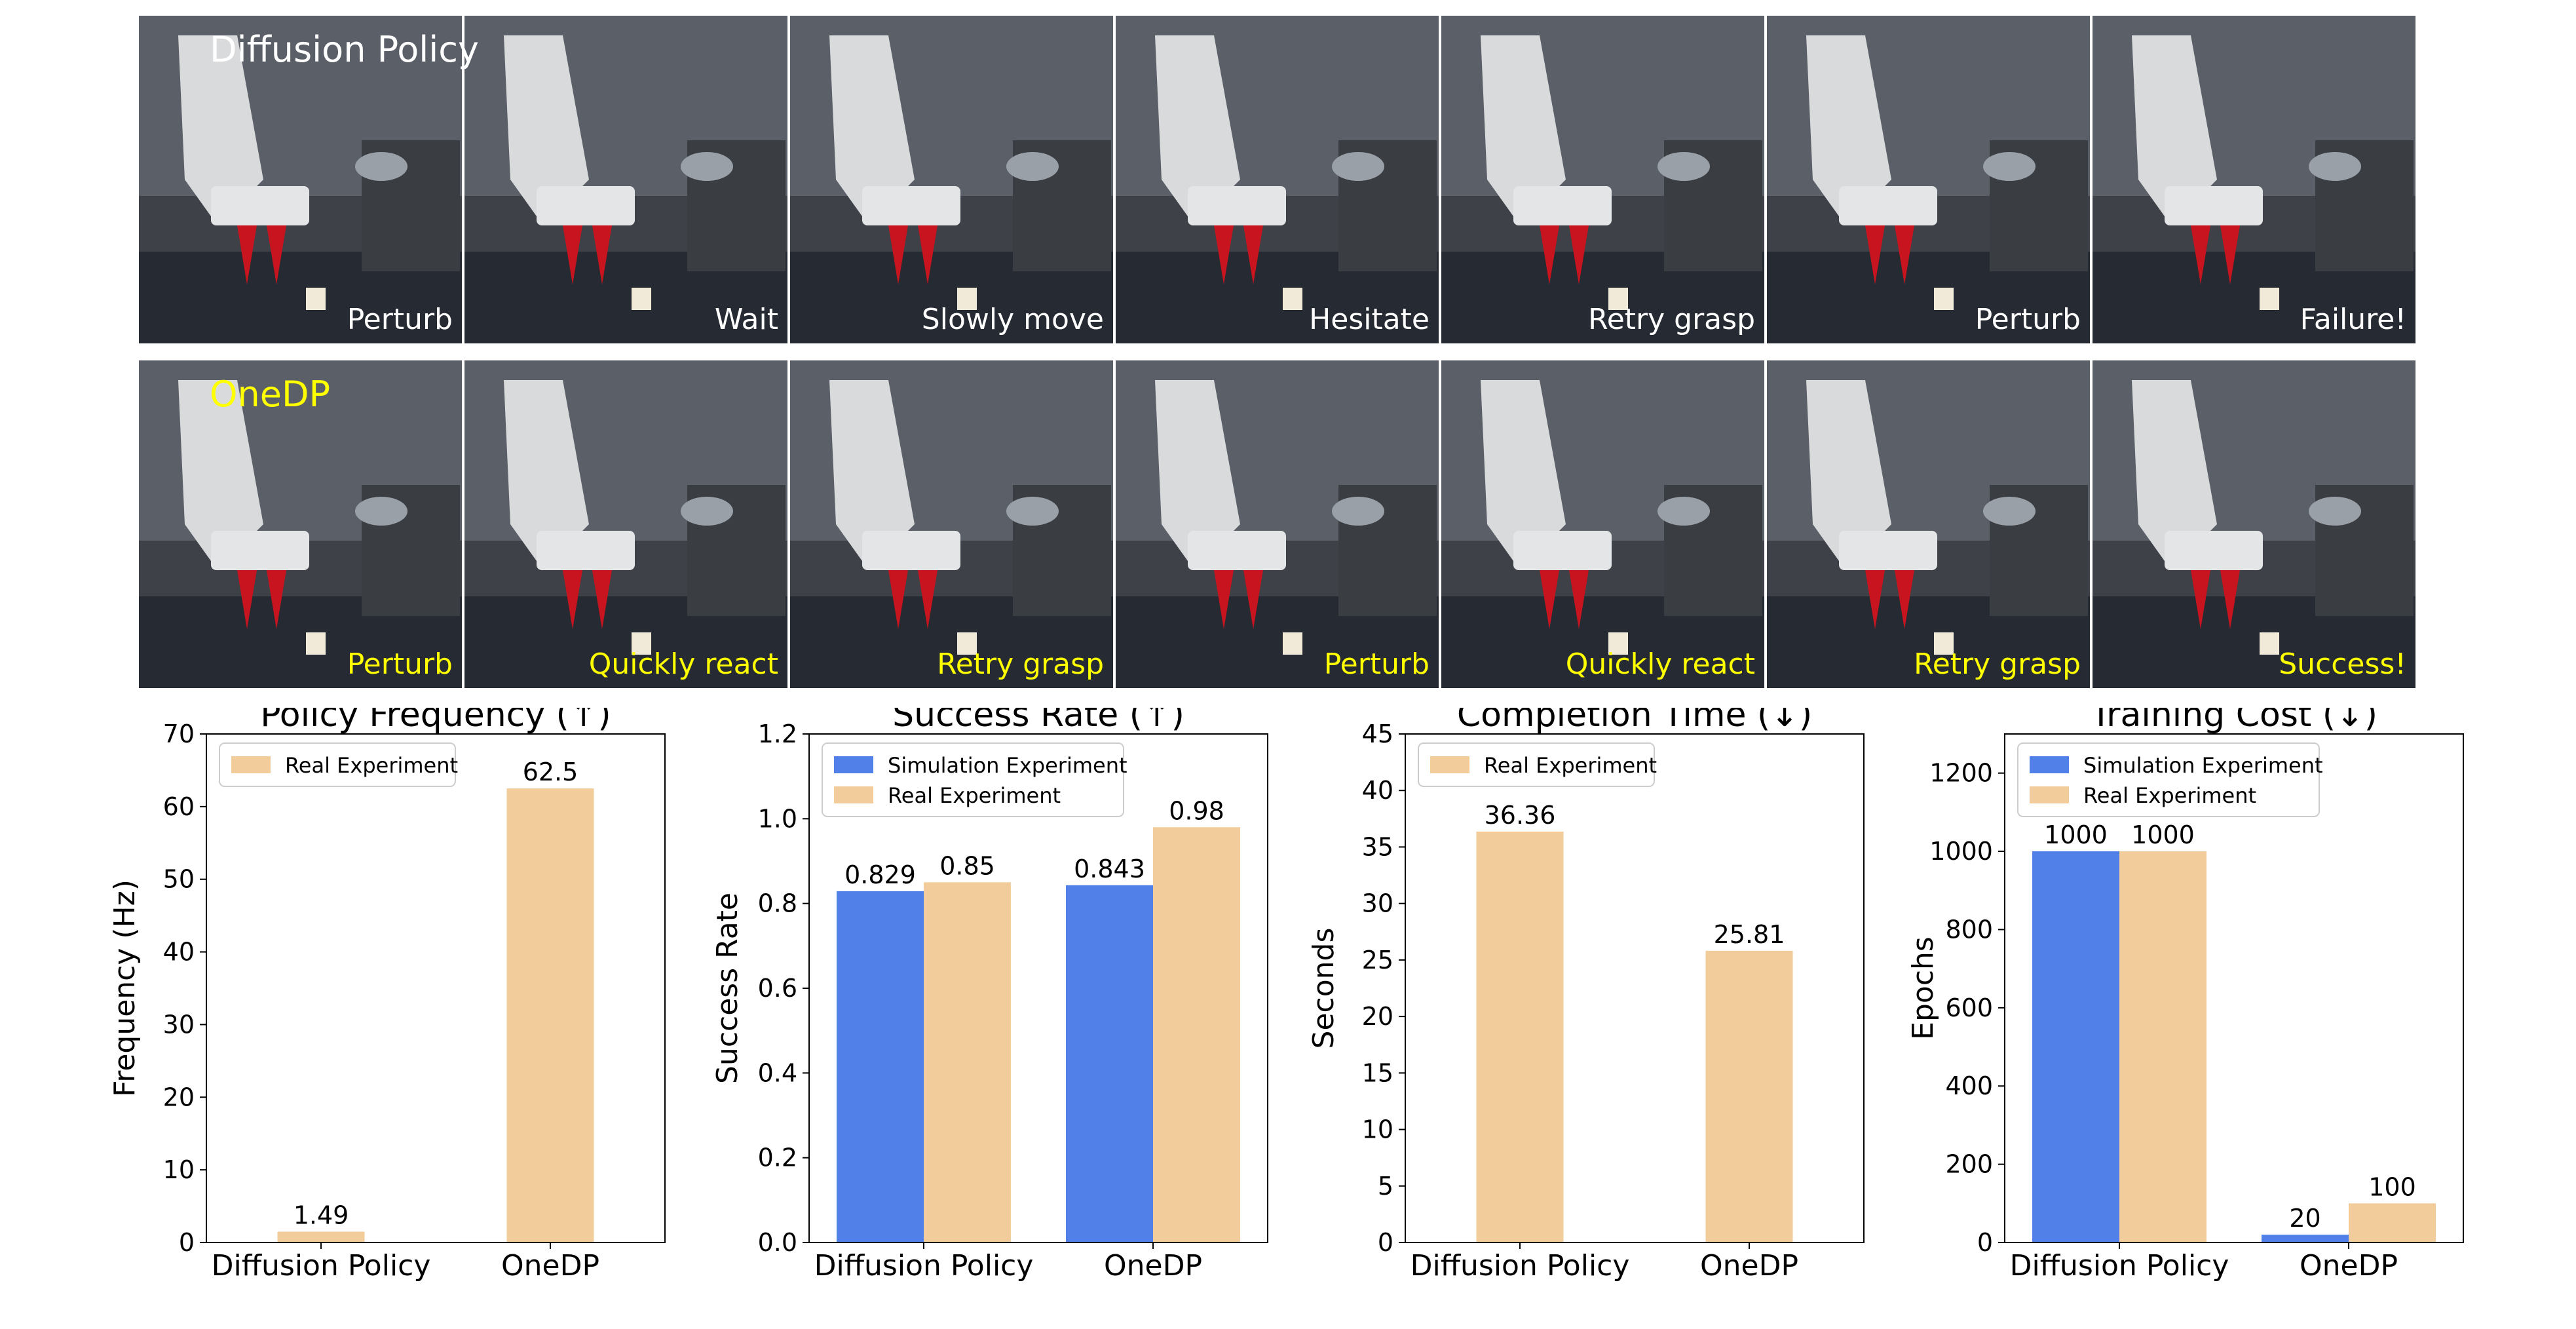 This screenshot has height=1329, width=2576. I want to click on row-title: OneDP, so click(270, 394).